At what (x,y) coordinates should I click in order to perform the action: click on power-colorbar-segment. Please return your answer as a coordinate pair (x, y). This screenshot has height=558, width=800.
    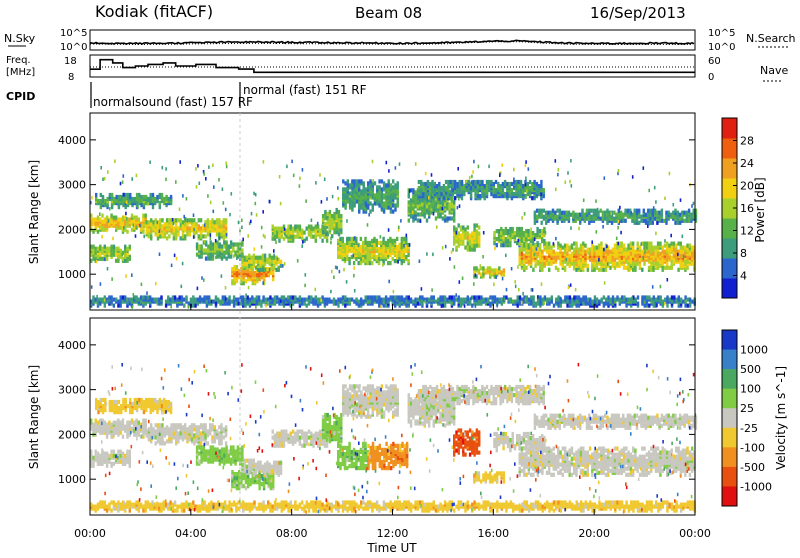
    Looking at the image, I should click on (729, 168).